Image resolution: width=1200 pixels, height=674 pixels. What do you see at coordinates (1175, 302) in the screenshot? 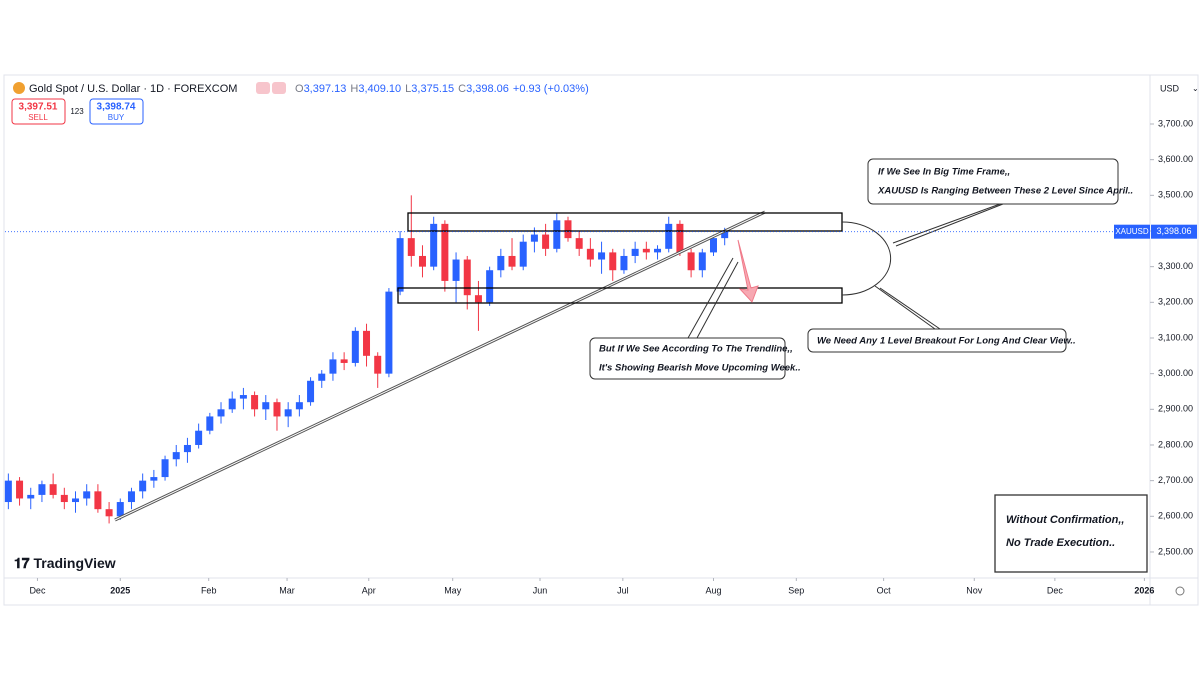
I see `y-tick-label: 3,200.00` at bounding box center [1175, 302].